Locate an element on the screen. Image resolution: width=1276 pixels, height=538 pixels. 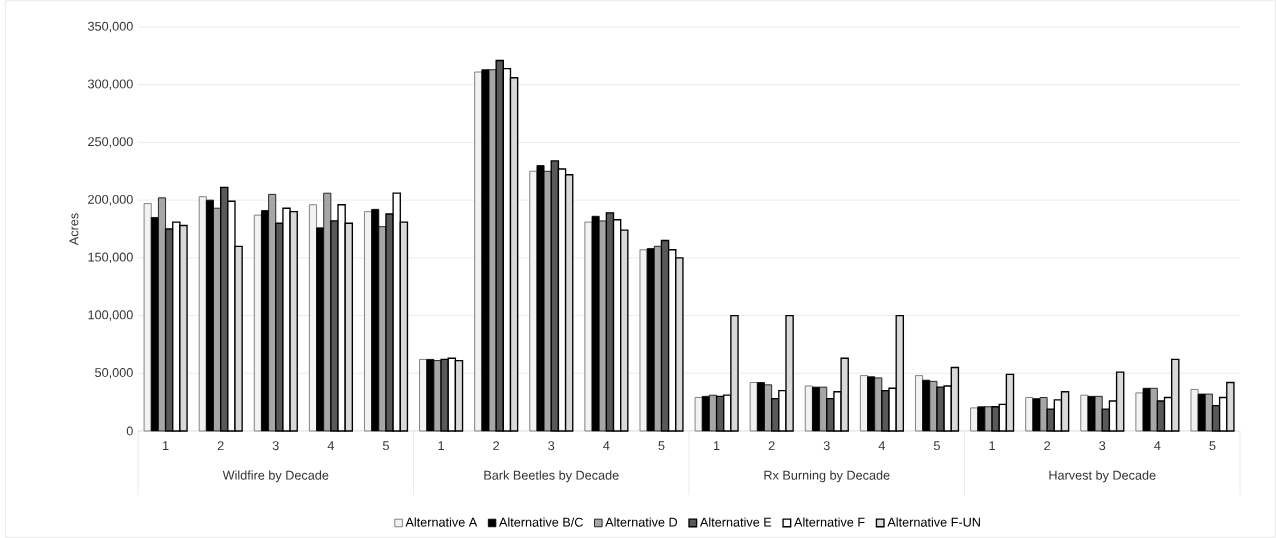
y-tick-label: 100,000 is located at coordinates (110, 315).